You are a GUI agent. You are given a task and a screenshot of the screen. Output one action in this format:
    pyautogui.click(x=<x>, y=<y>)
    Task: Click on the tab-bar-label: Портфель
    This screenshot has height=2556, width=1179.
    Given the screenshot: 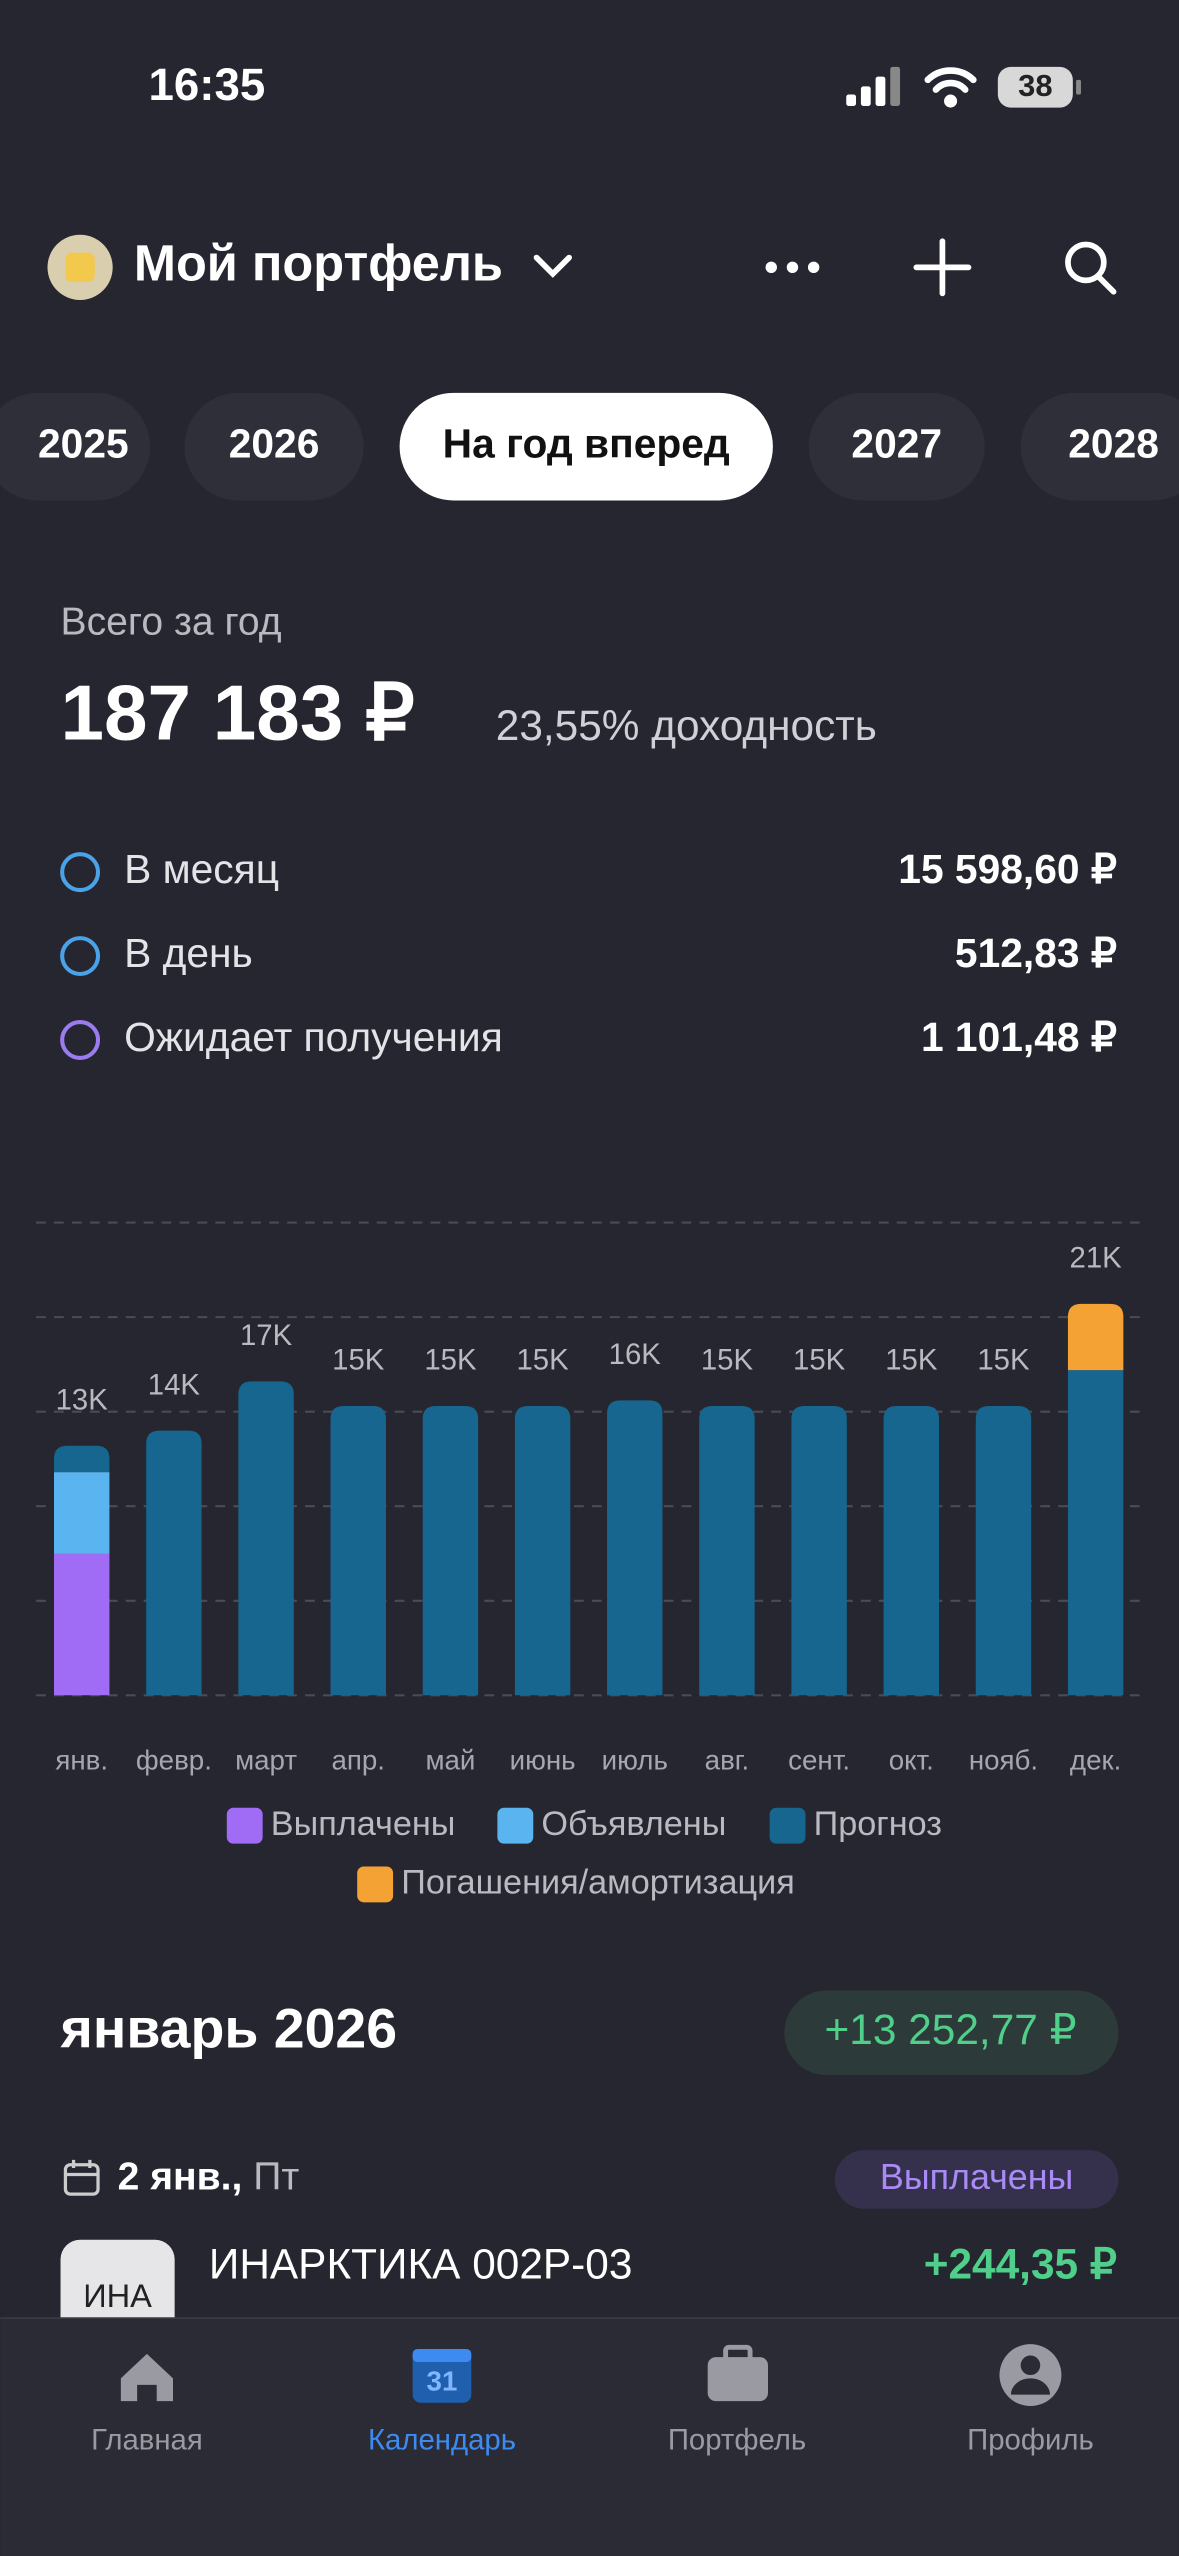 What is the action you would take?
    pyautogui.click(x=737, y=2440)
    